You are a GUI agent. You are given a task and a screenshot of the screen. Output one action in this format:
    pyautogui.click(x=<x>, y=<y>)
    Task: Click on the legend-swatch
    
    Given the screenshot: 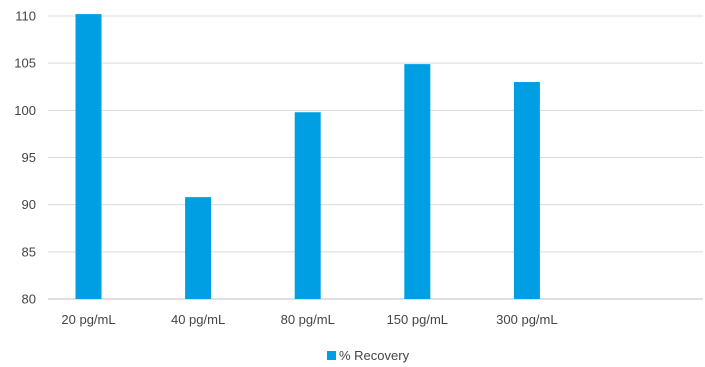 What is the action you would take?
    pyautogui.click(x=331, y=355)
    